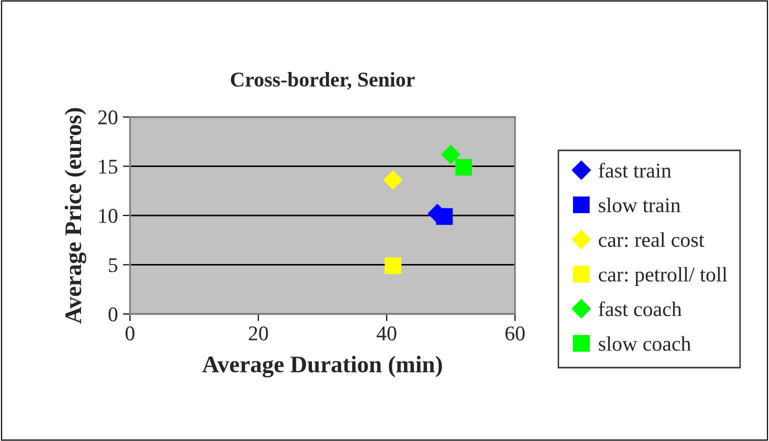 The height and width of the screenshot is (441, 769). I want to click on y-tick-label: 20, so click(108, 117).